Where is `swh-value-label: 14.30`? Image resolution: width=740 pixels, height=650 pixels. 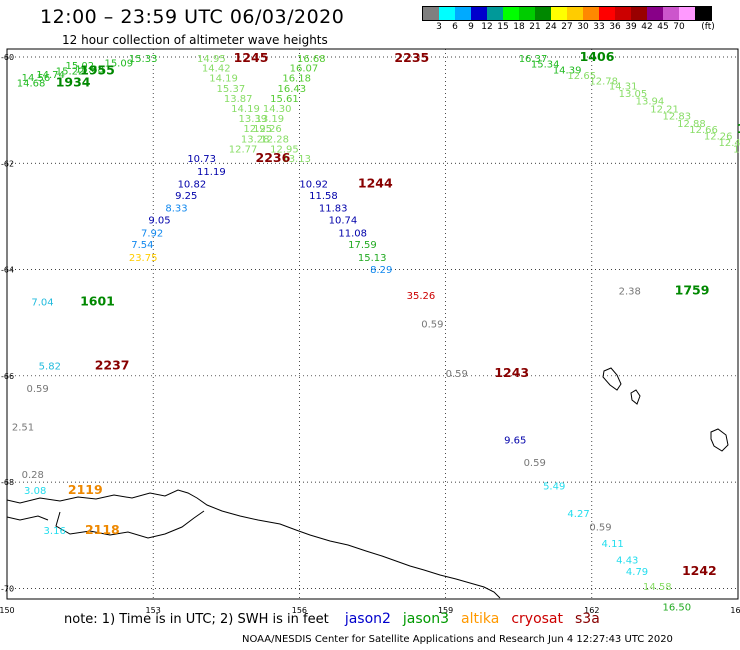
swh-value-label: 14.30 is located at coordinates (277, 109).